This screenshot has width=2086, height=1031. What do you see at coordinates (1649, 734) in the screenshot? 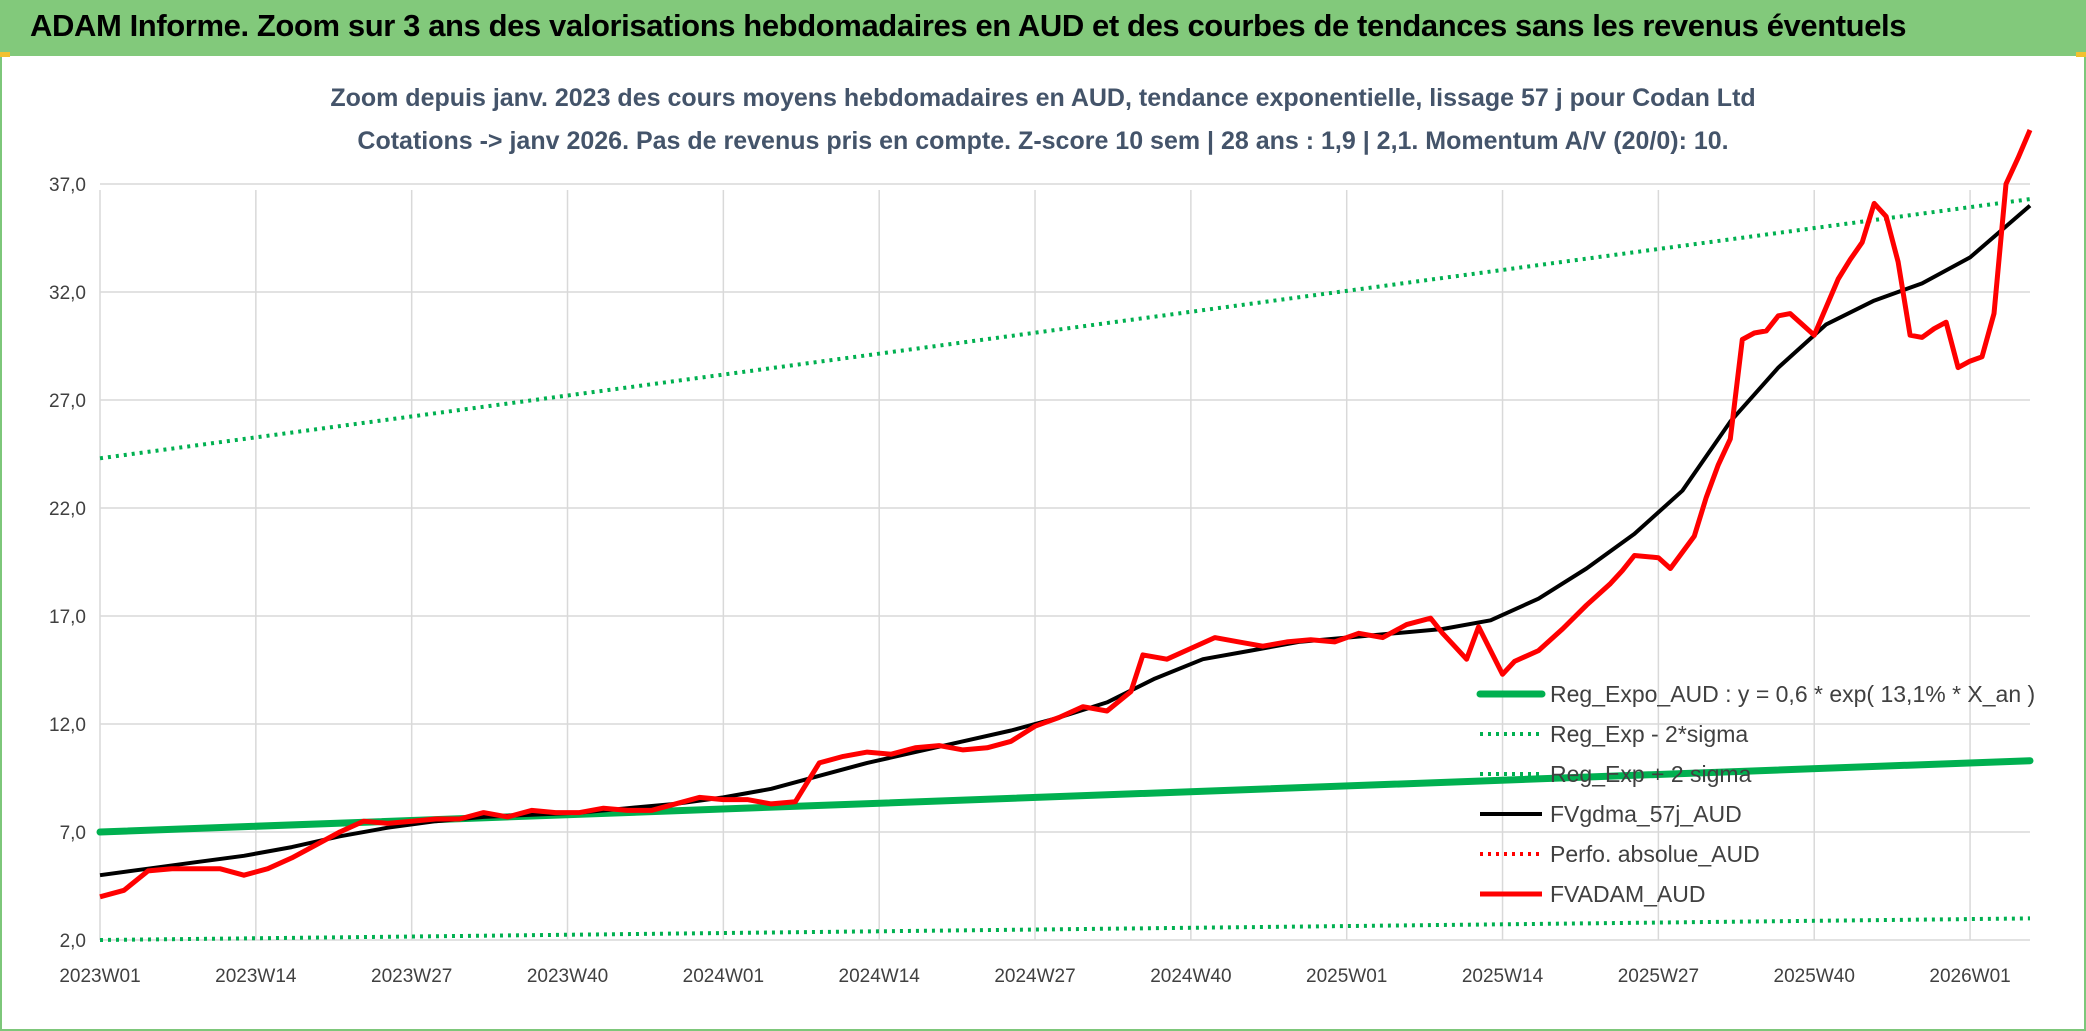
I see `legend-label-1: Reg_Exp - 2*sigma` at bounding box center [1649, 734].